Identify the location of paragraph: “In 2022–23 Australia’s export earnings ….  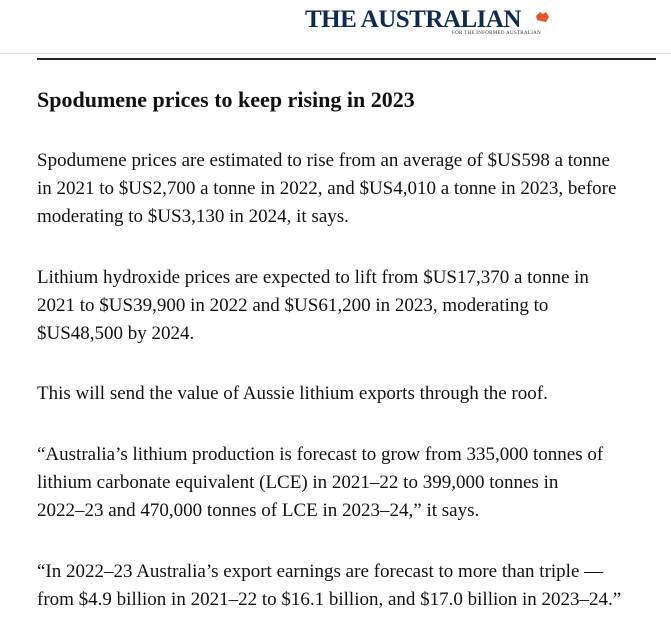
(329, 586).